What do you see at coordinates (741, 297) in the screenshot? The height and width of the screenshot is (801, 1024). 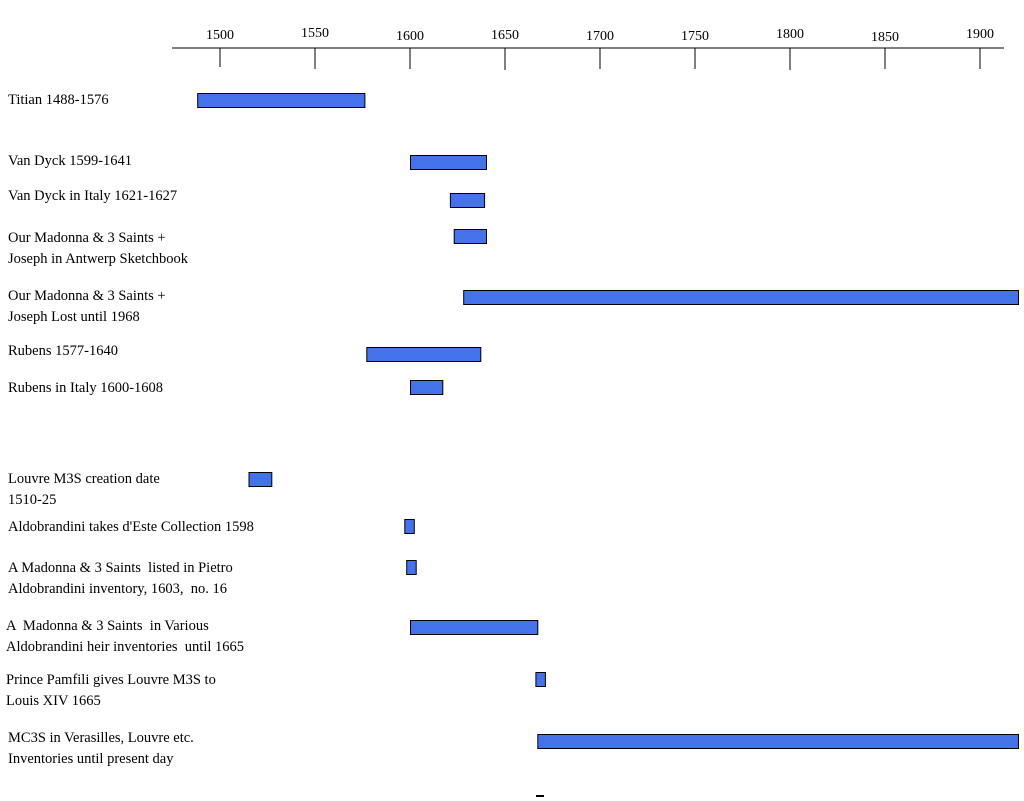 I see `timeline-bar-madonna-lost` at bounding box center [741, 297].